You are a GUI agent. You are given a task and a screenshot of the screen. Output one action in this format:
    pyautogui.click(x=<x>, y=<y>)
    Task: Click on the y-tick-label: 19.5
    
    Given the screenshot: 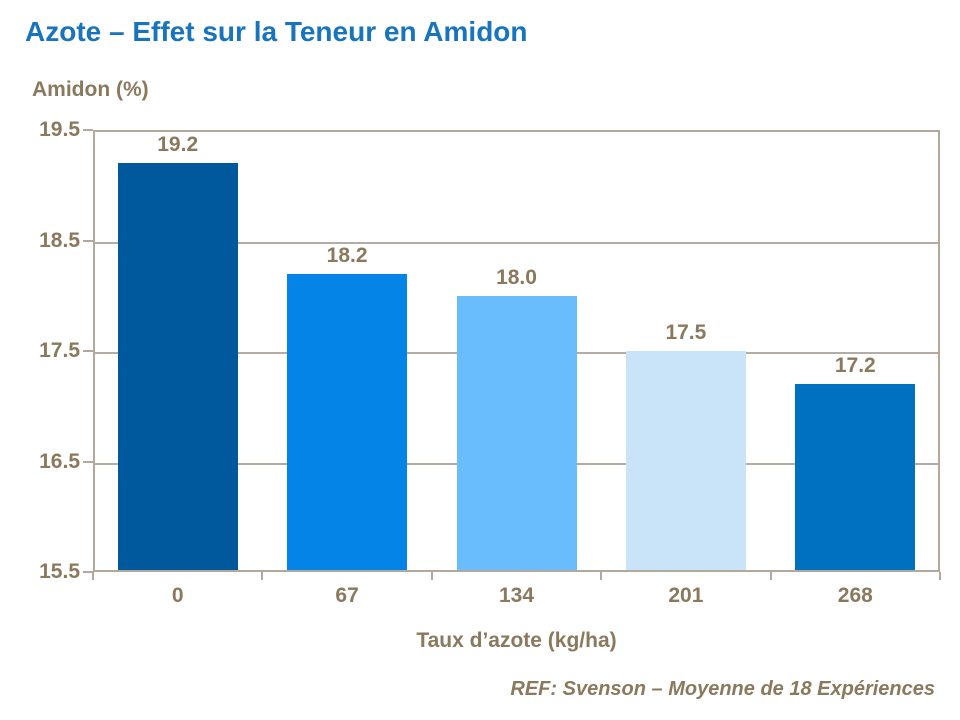 What is the action you would take?
    pyautogui.click(x=59, y=129)
    